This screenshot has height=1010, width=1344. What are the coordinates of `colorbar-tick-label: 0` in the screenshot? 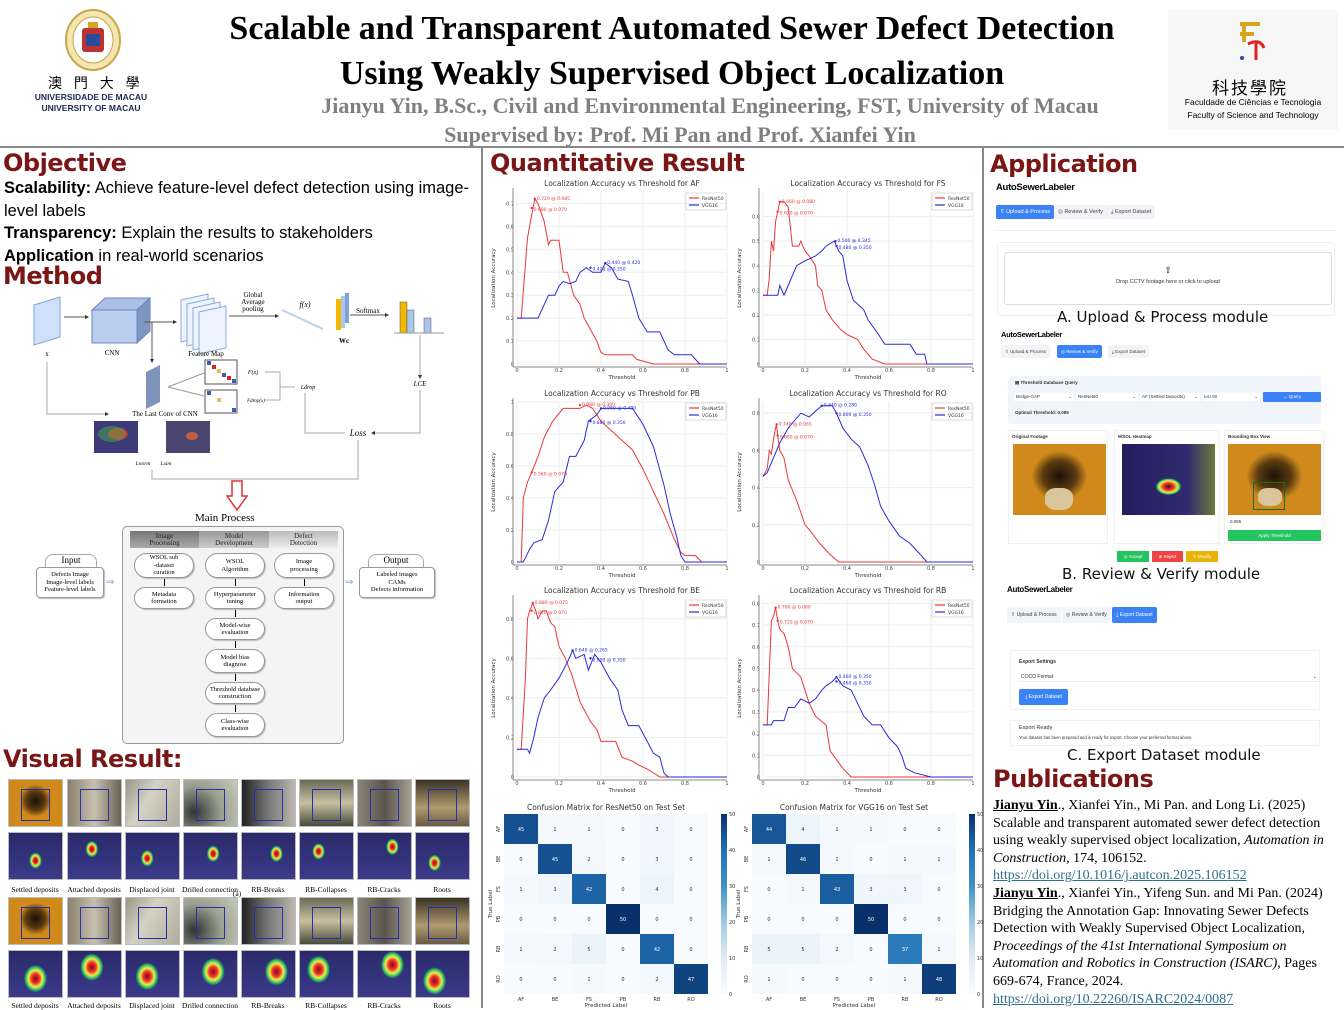 It's located at (730, 995).